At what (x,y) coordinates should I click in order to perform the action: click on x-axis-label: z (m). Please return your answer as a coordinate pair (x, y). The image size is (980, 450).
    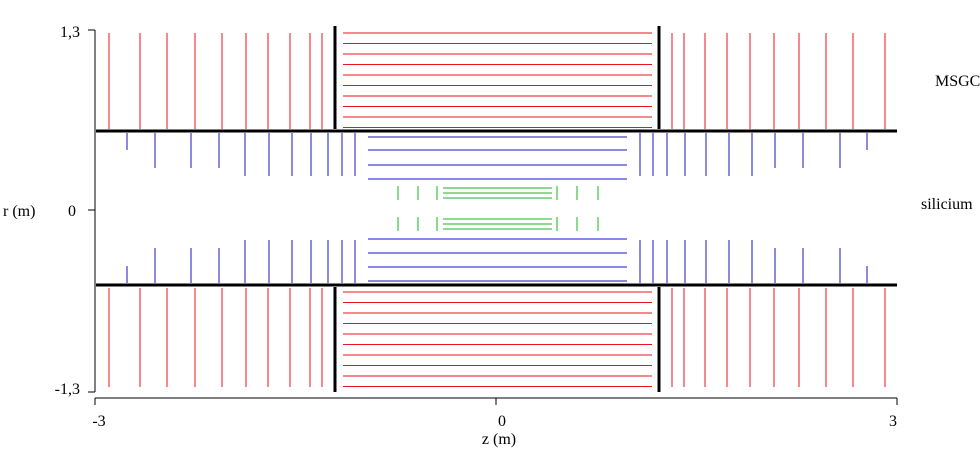
    Looking at the image, I should click on (499, 439).